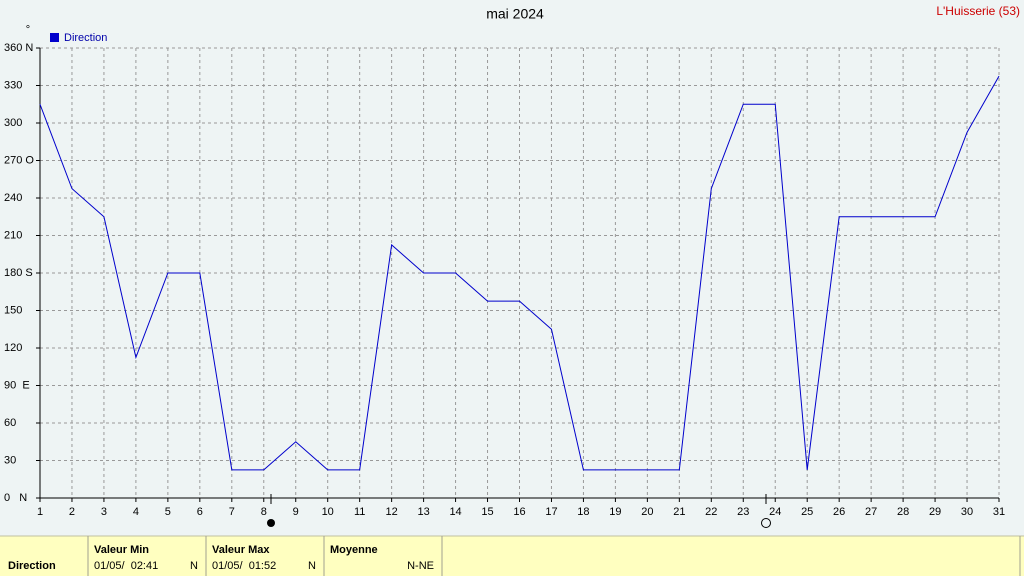 This screenshot has width=1024, height=576. I want to click on x-tick-label: 27, so click(871, 512).